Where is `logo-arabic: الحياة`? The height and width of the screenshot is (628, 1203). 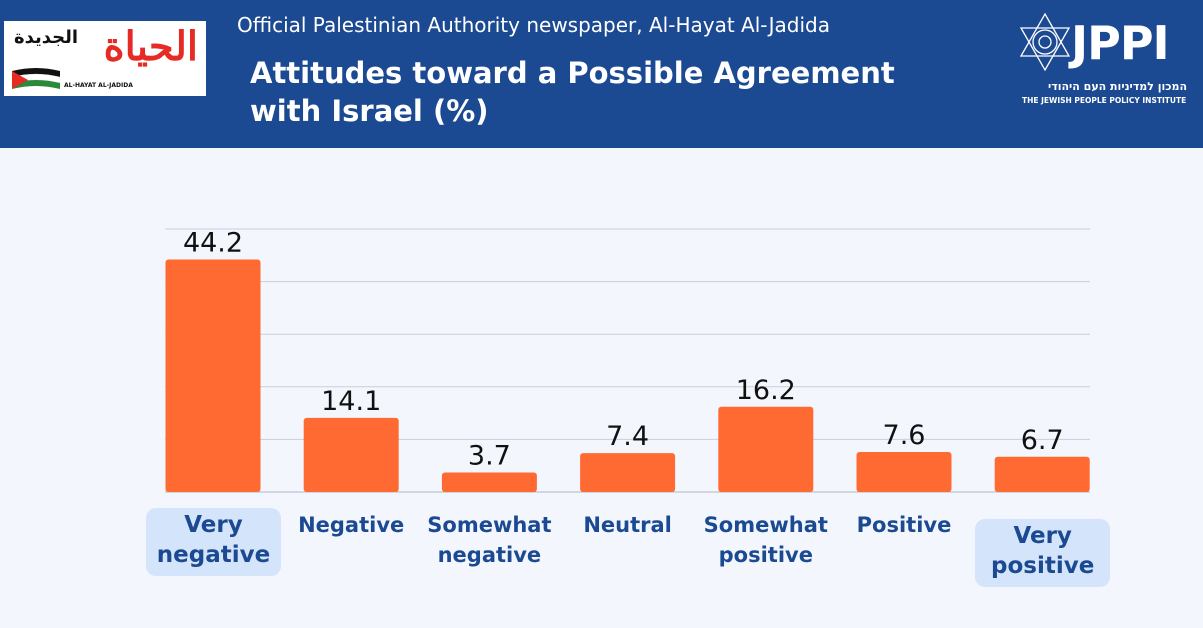
logo-arabic: الحياة is located at coordinates (150, 46).